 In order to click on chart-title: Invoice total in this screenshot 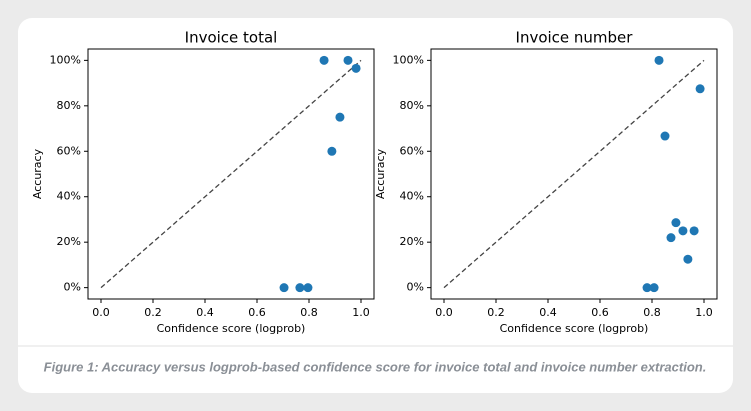, I will do `click(231, 38)`.